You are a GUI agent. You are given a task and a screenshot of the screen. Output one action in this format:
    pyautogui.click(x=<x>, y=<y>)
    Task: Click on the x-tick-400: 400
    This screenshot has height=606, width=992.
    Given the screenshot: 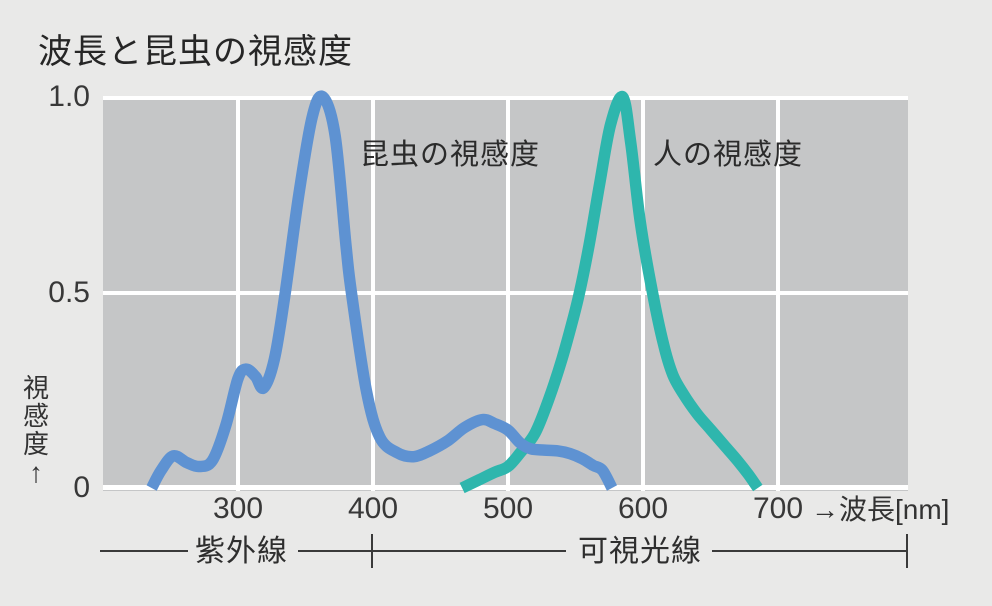 What is the action you would take?
    pyautogui.click(x=373, y=508)
    